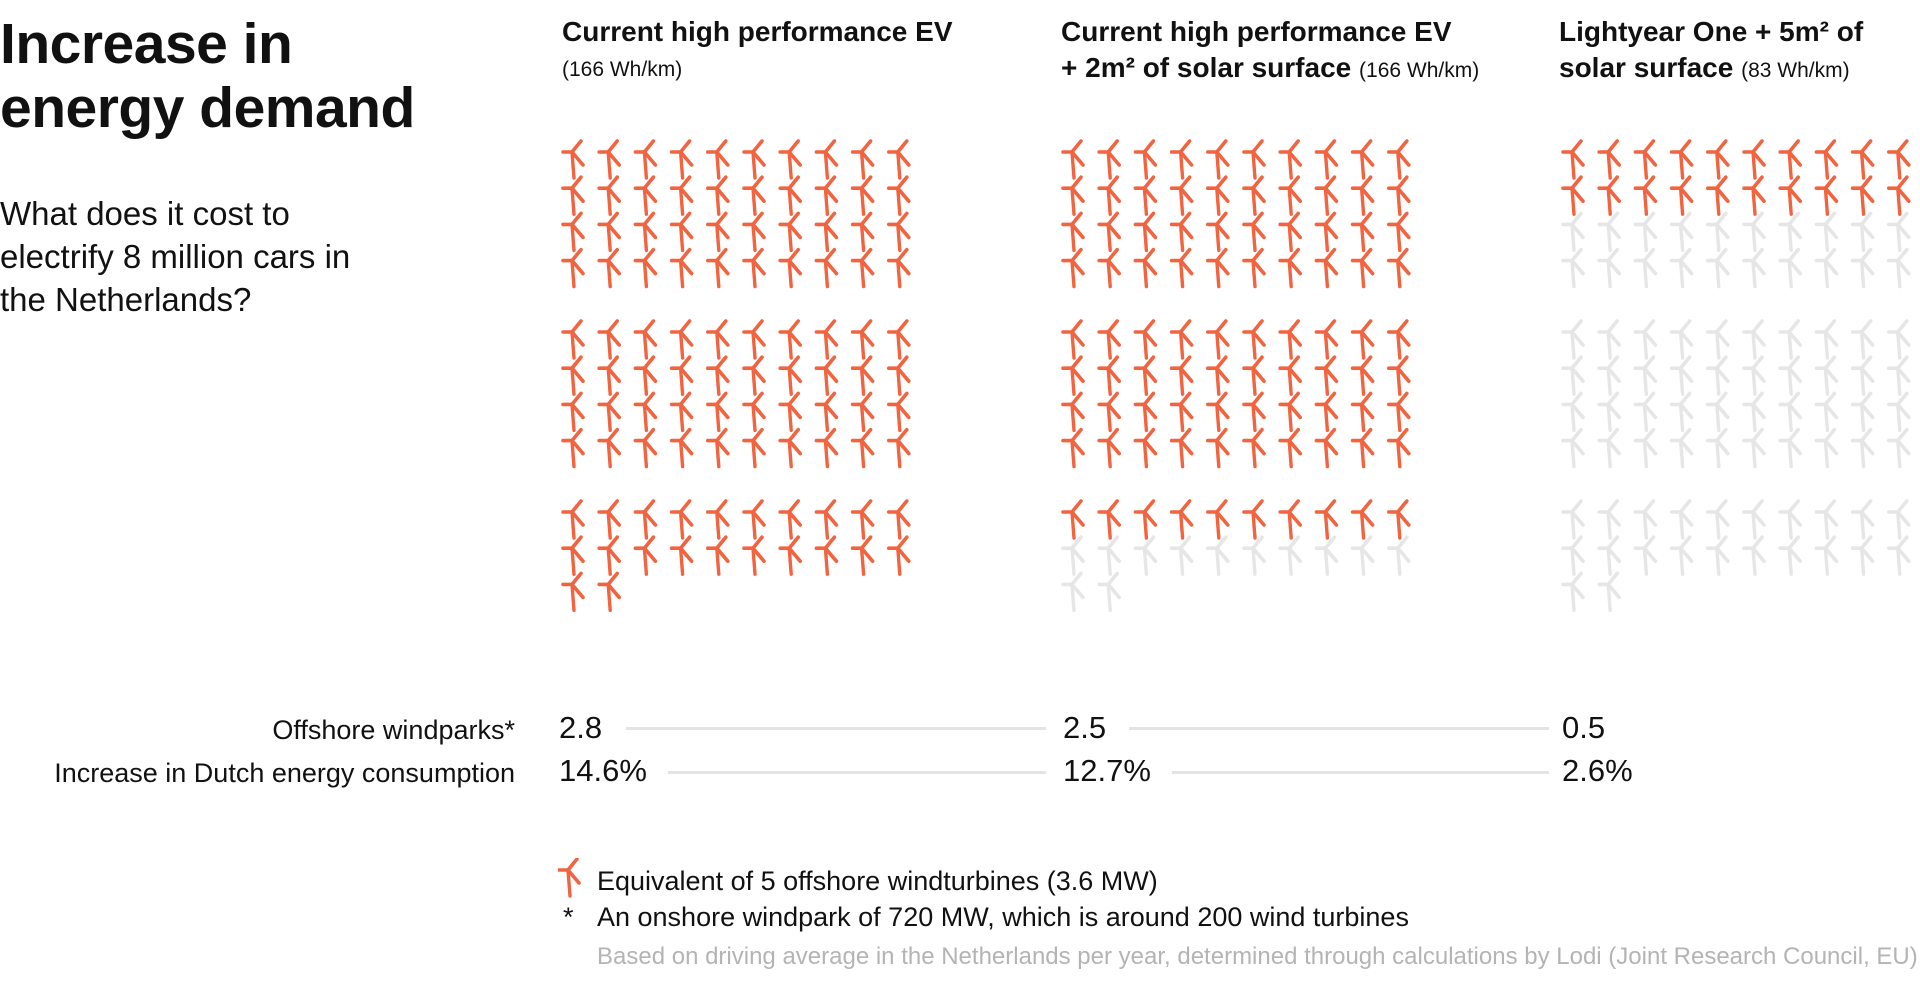  What do you see at coordinates (622, 69) in the screenshot?
I see `column-1-unit: (166 Wh/km)` at bounding box center [622, 69].